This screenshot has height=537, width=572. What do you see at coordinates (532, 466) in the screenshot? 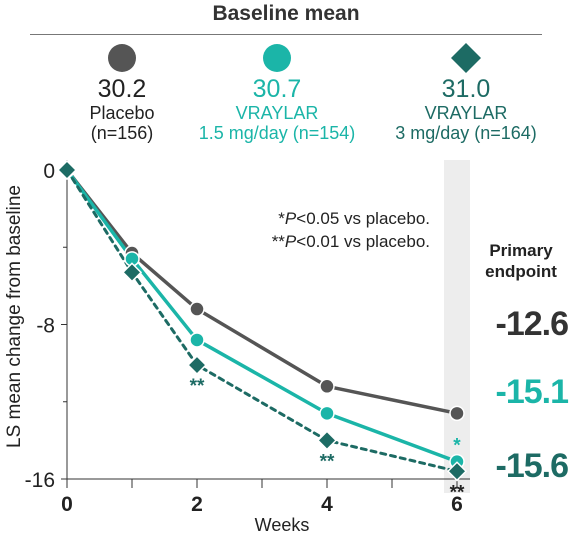
I see `endpoint-value-2: -15.6` at bounding box center [532, 466].